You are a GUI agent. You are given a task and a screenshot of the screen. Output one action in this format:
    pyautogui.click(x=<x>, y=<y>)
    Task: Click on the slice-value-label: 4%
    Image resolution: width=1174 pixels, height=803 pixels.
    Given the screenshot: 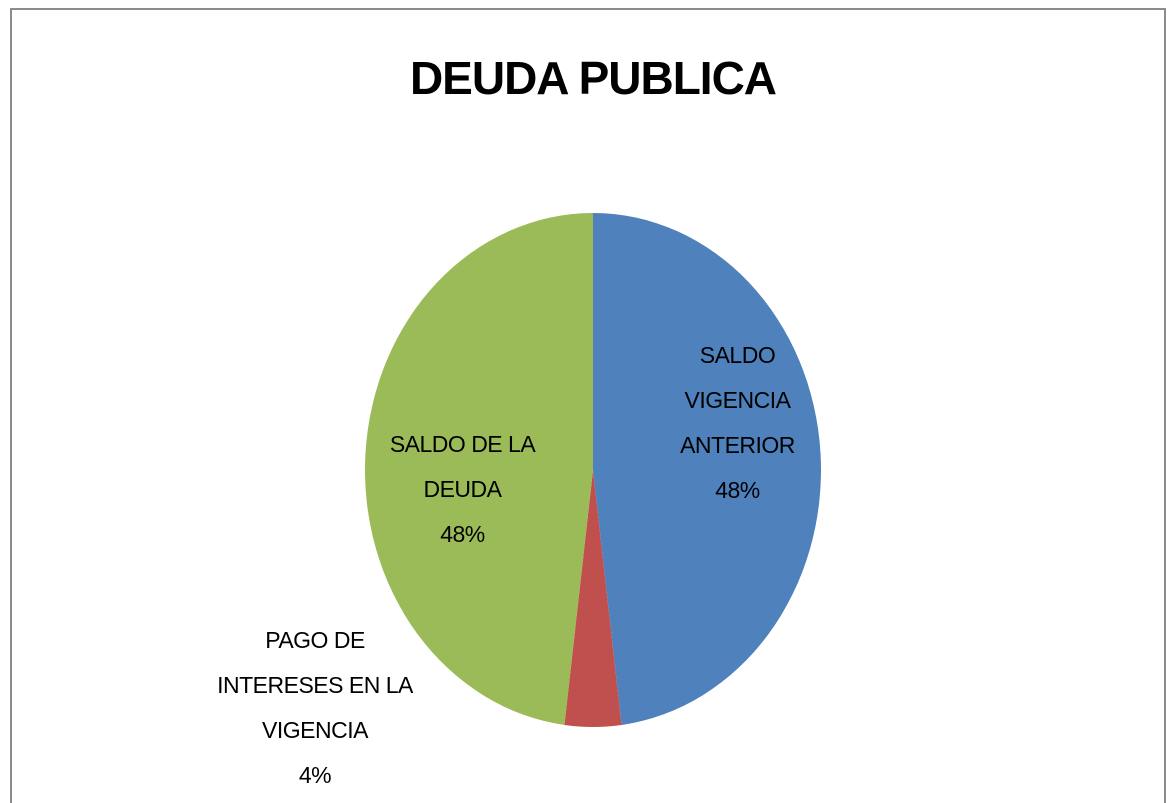 What is the action you would take?
    pyautogui.click(x=315, y=775)
    